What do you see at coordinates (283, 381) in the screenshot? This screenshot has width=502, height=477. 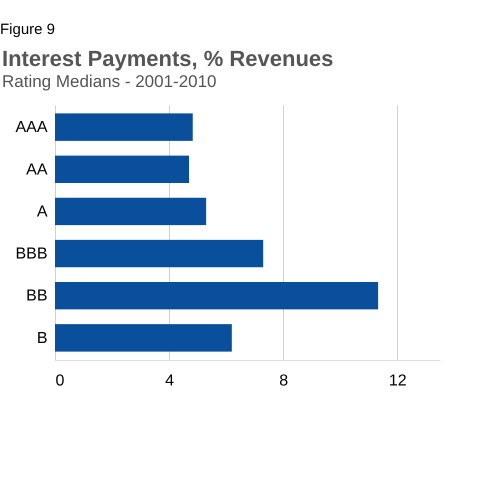 I see `x-tick-label: 8` at bounding box center [283, 381].